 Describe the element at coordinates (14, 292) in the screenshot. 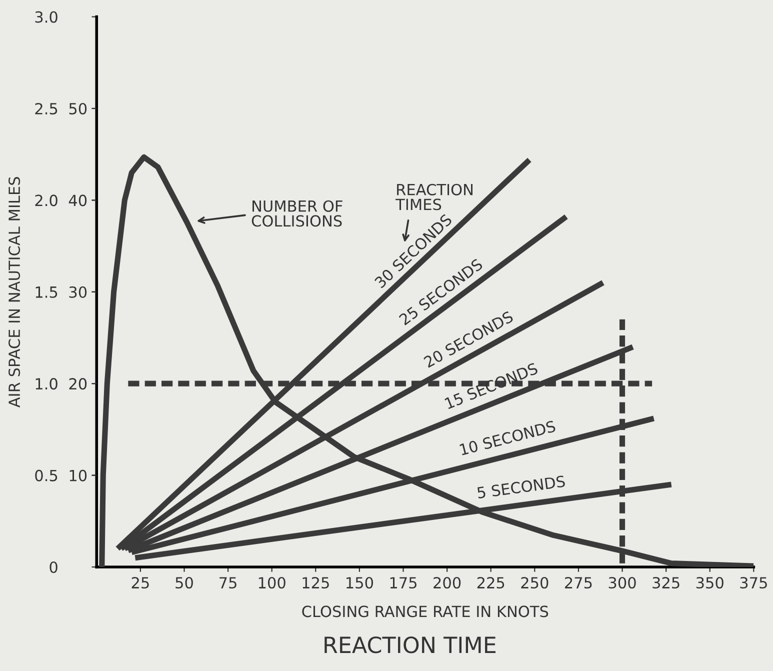

I see `y-axis-title: AIR SPACE IN NAUTICAL MILES` at that location.